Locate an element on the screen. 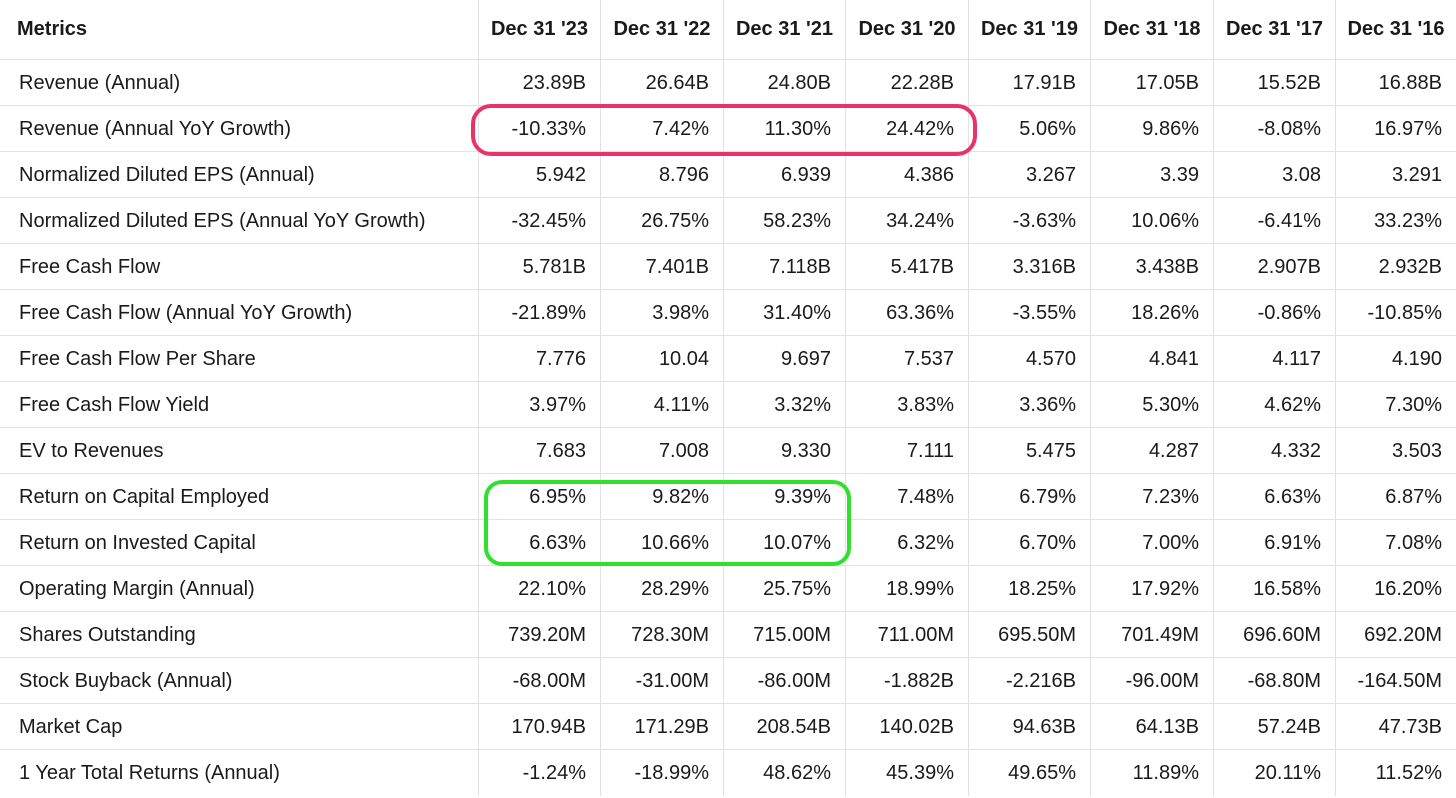 The image size is (1456, 798). table-cell: 63.36% is located at coordinates (906, 313).